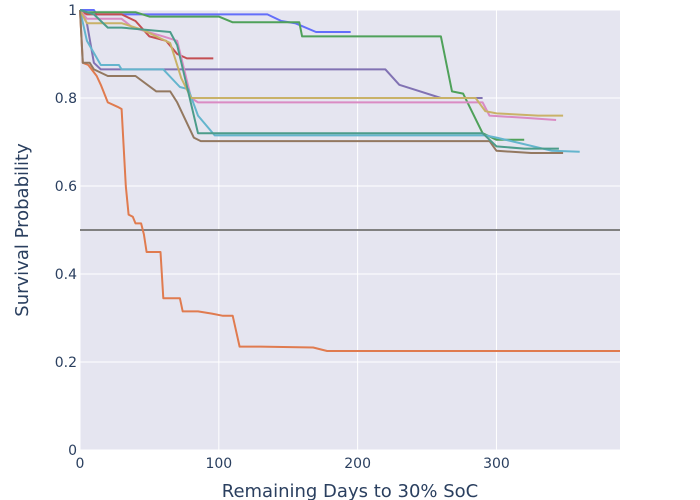  I want to click on y-tick-label-4: 0.8, so click(66, 99).